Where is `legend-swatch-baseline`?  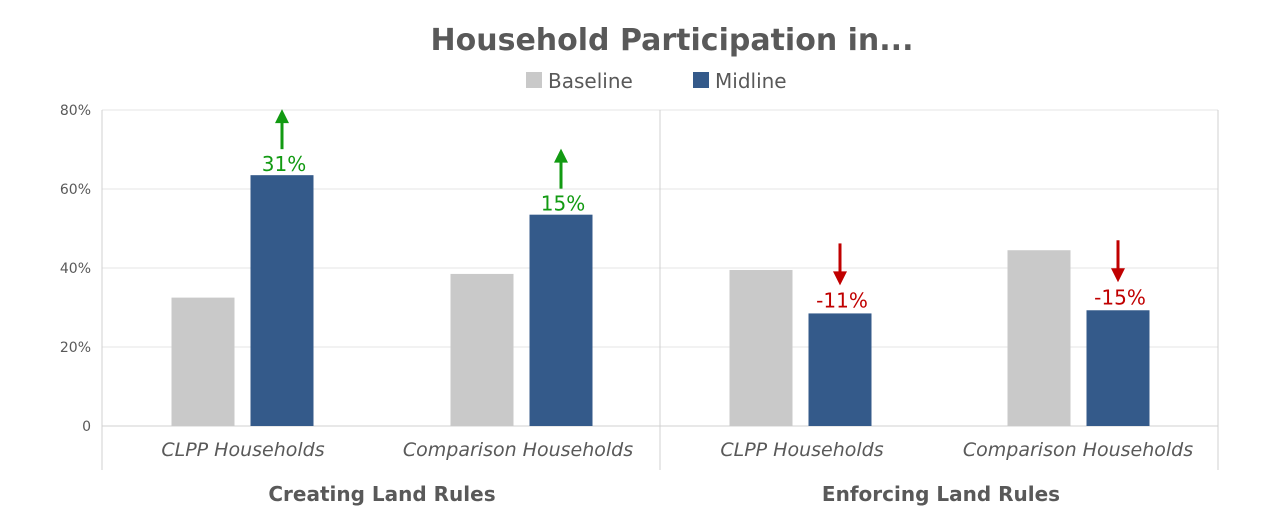
legend-swatch-baseline is located at coordinates (534, 80).